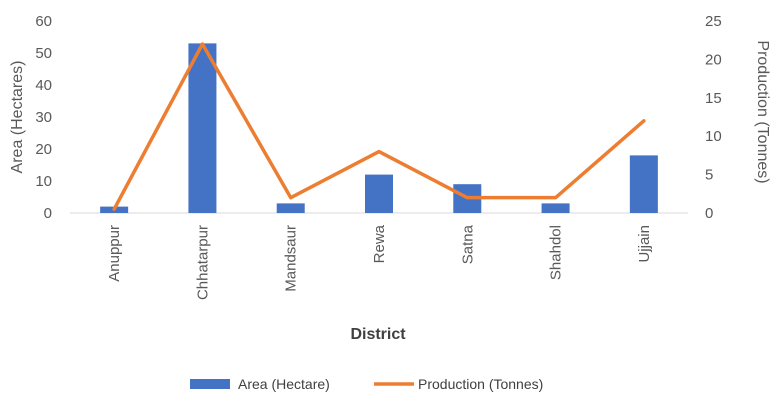  Describe the element at coordinates (114, 253) in the screenshot. I see `category-label: Anuppur` at that location.